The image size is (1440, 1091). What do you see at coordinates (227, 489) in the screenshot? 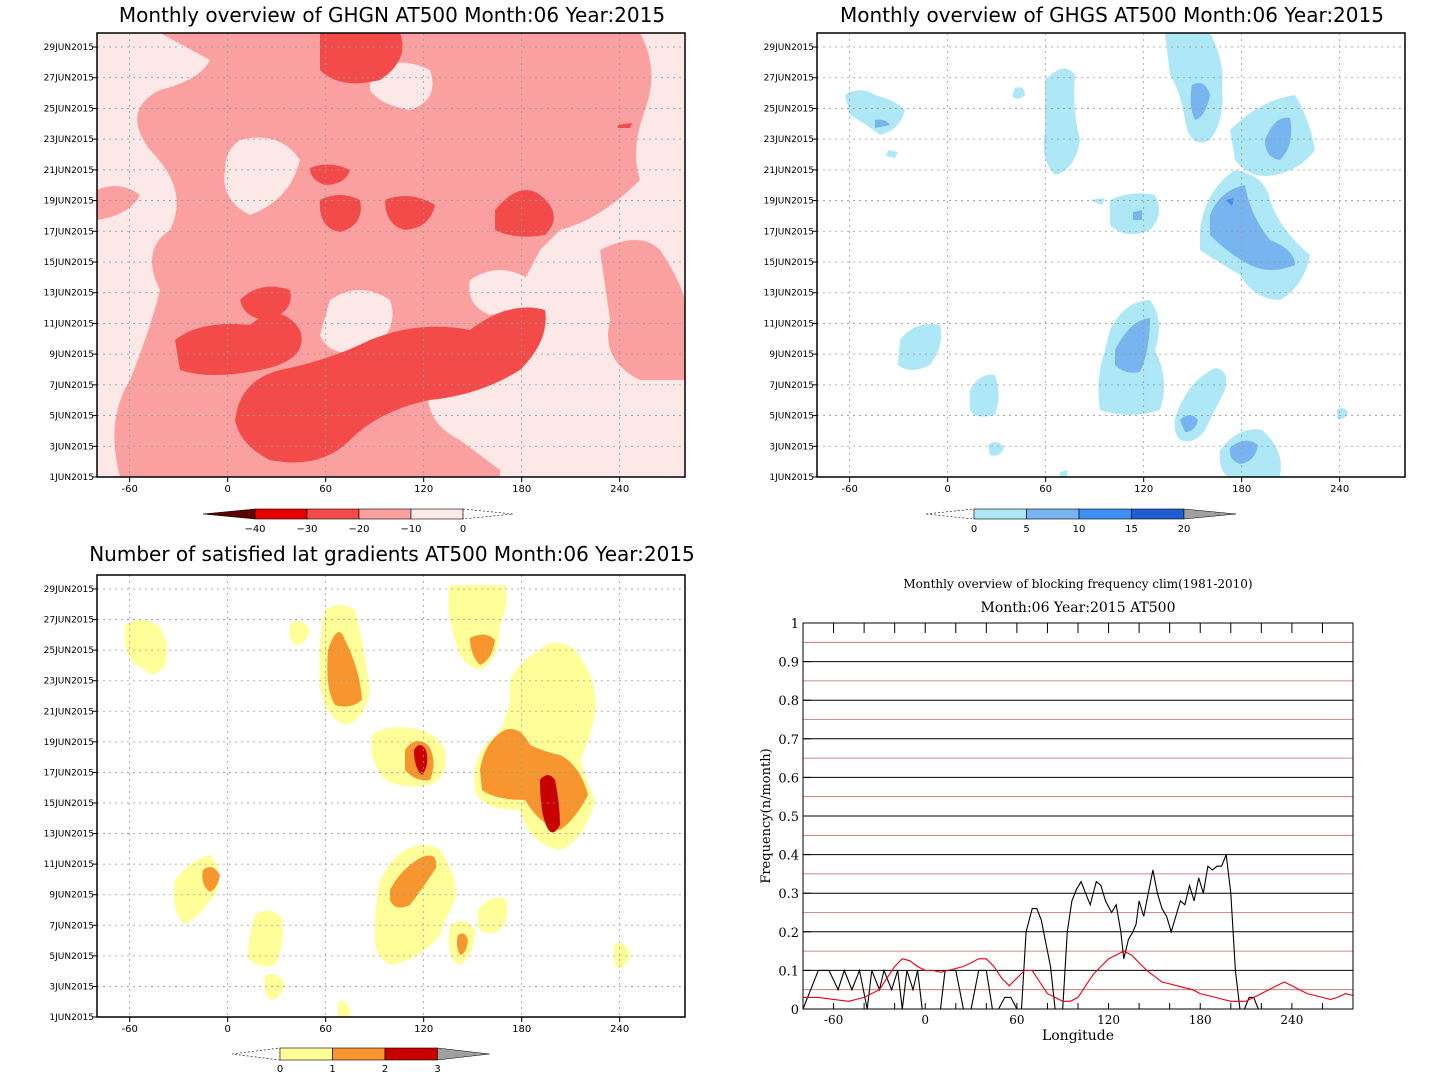
I see `ghgn-xtick-label: 0` at bounding box center [227, 489].